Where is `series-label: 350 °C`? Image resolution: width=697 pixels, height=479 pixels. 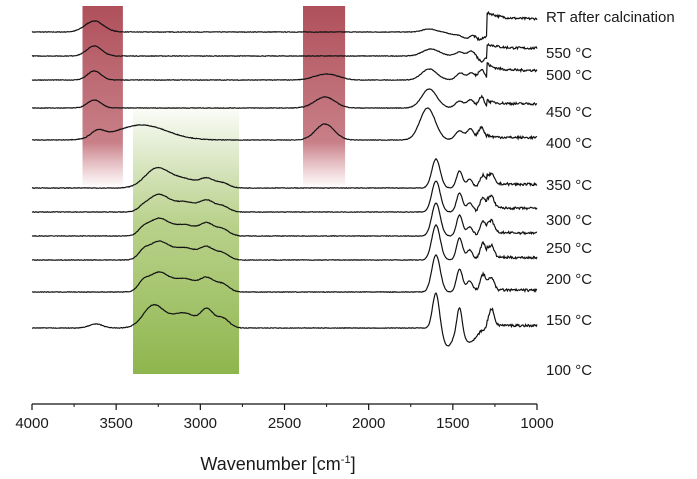 series-label: 350 °C is located at coordinates (569, 185).